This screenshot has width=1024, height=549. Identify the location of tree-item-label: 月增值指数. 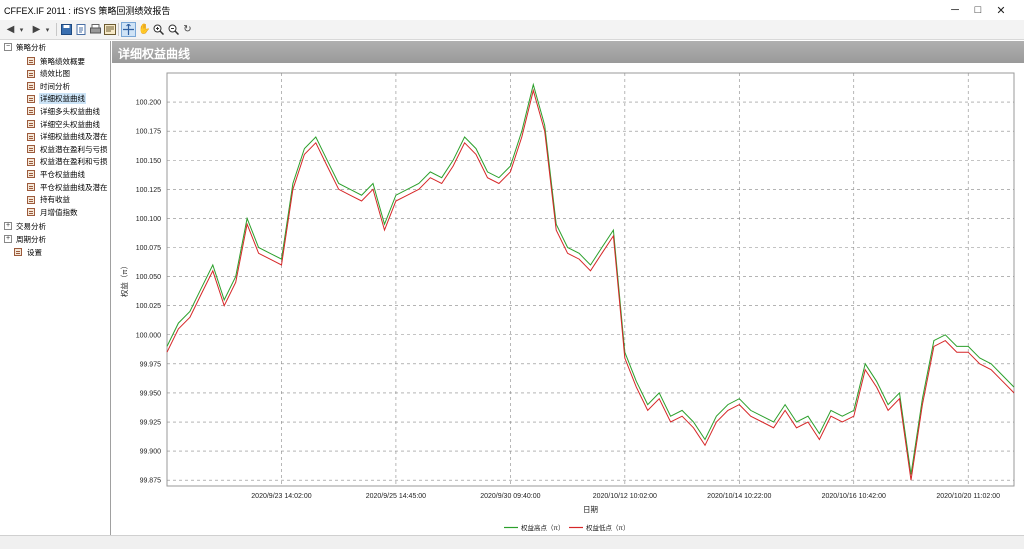
(59, 212).